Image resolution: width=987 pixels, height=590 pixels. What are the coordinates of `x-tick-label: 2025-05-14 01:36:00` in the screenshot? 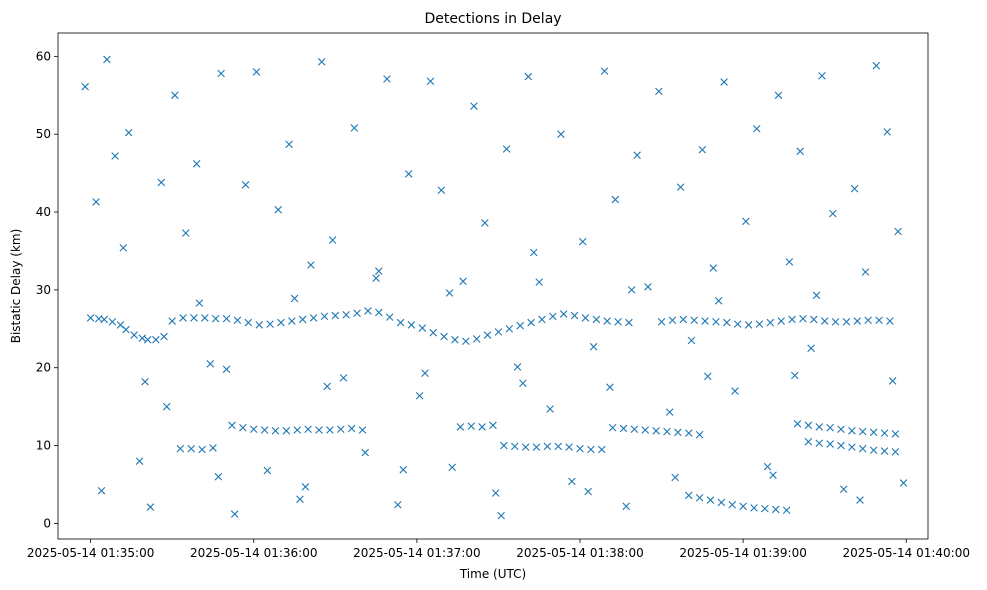 It's located at (253, 553).